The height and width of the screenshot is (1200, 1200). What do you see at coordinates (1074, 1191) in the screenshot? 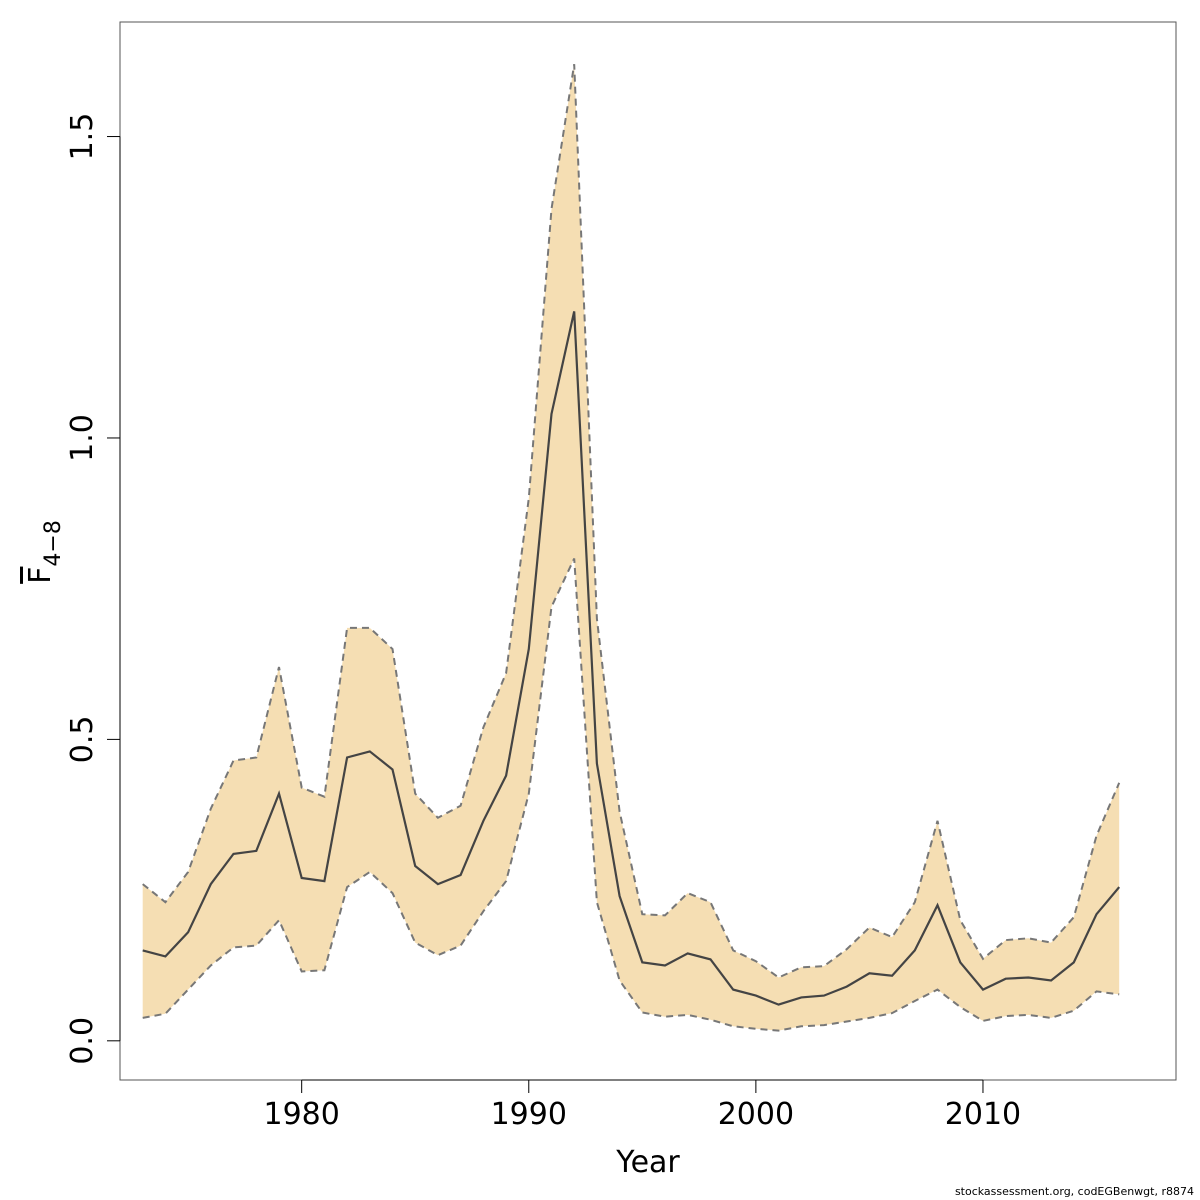
I see `footer-note: stockassessment.org, codEGBenwgt, r8874` at bounding box center [1074, 1191].